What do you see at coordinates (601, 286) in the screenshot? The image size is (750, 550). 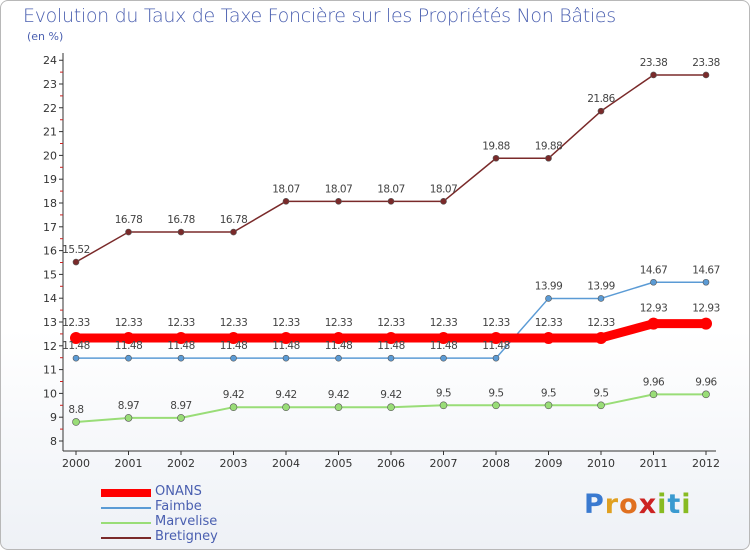 I see `data-label-faimbe: 13.99` at bounding box center [601, 286].